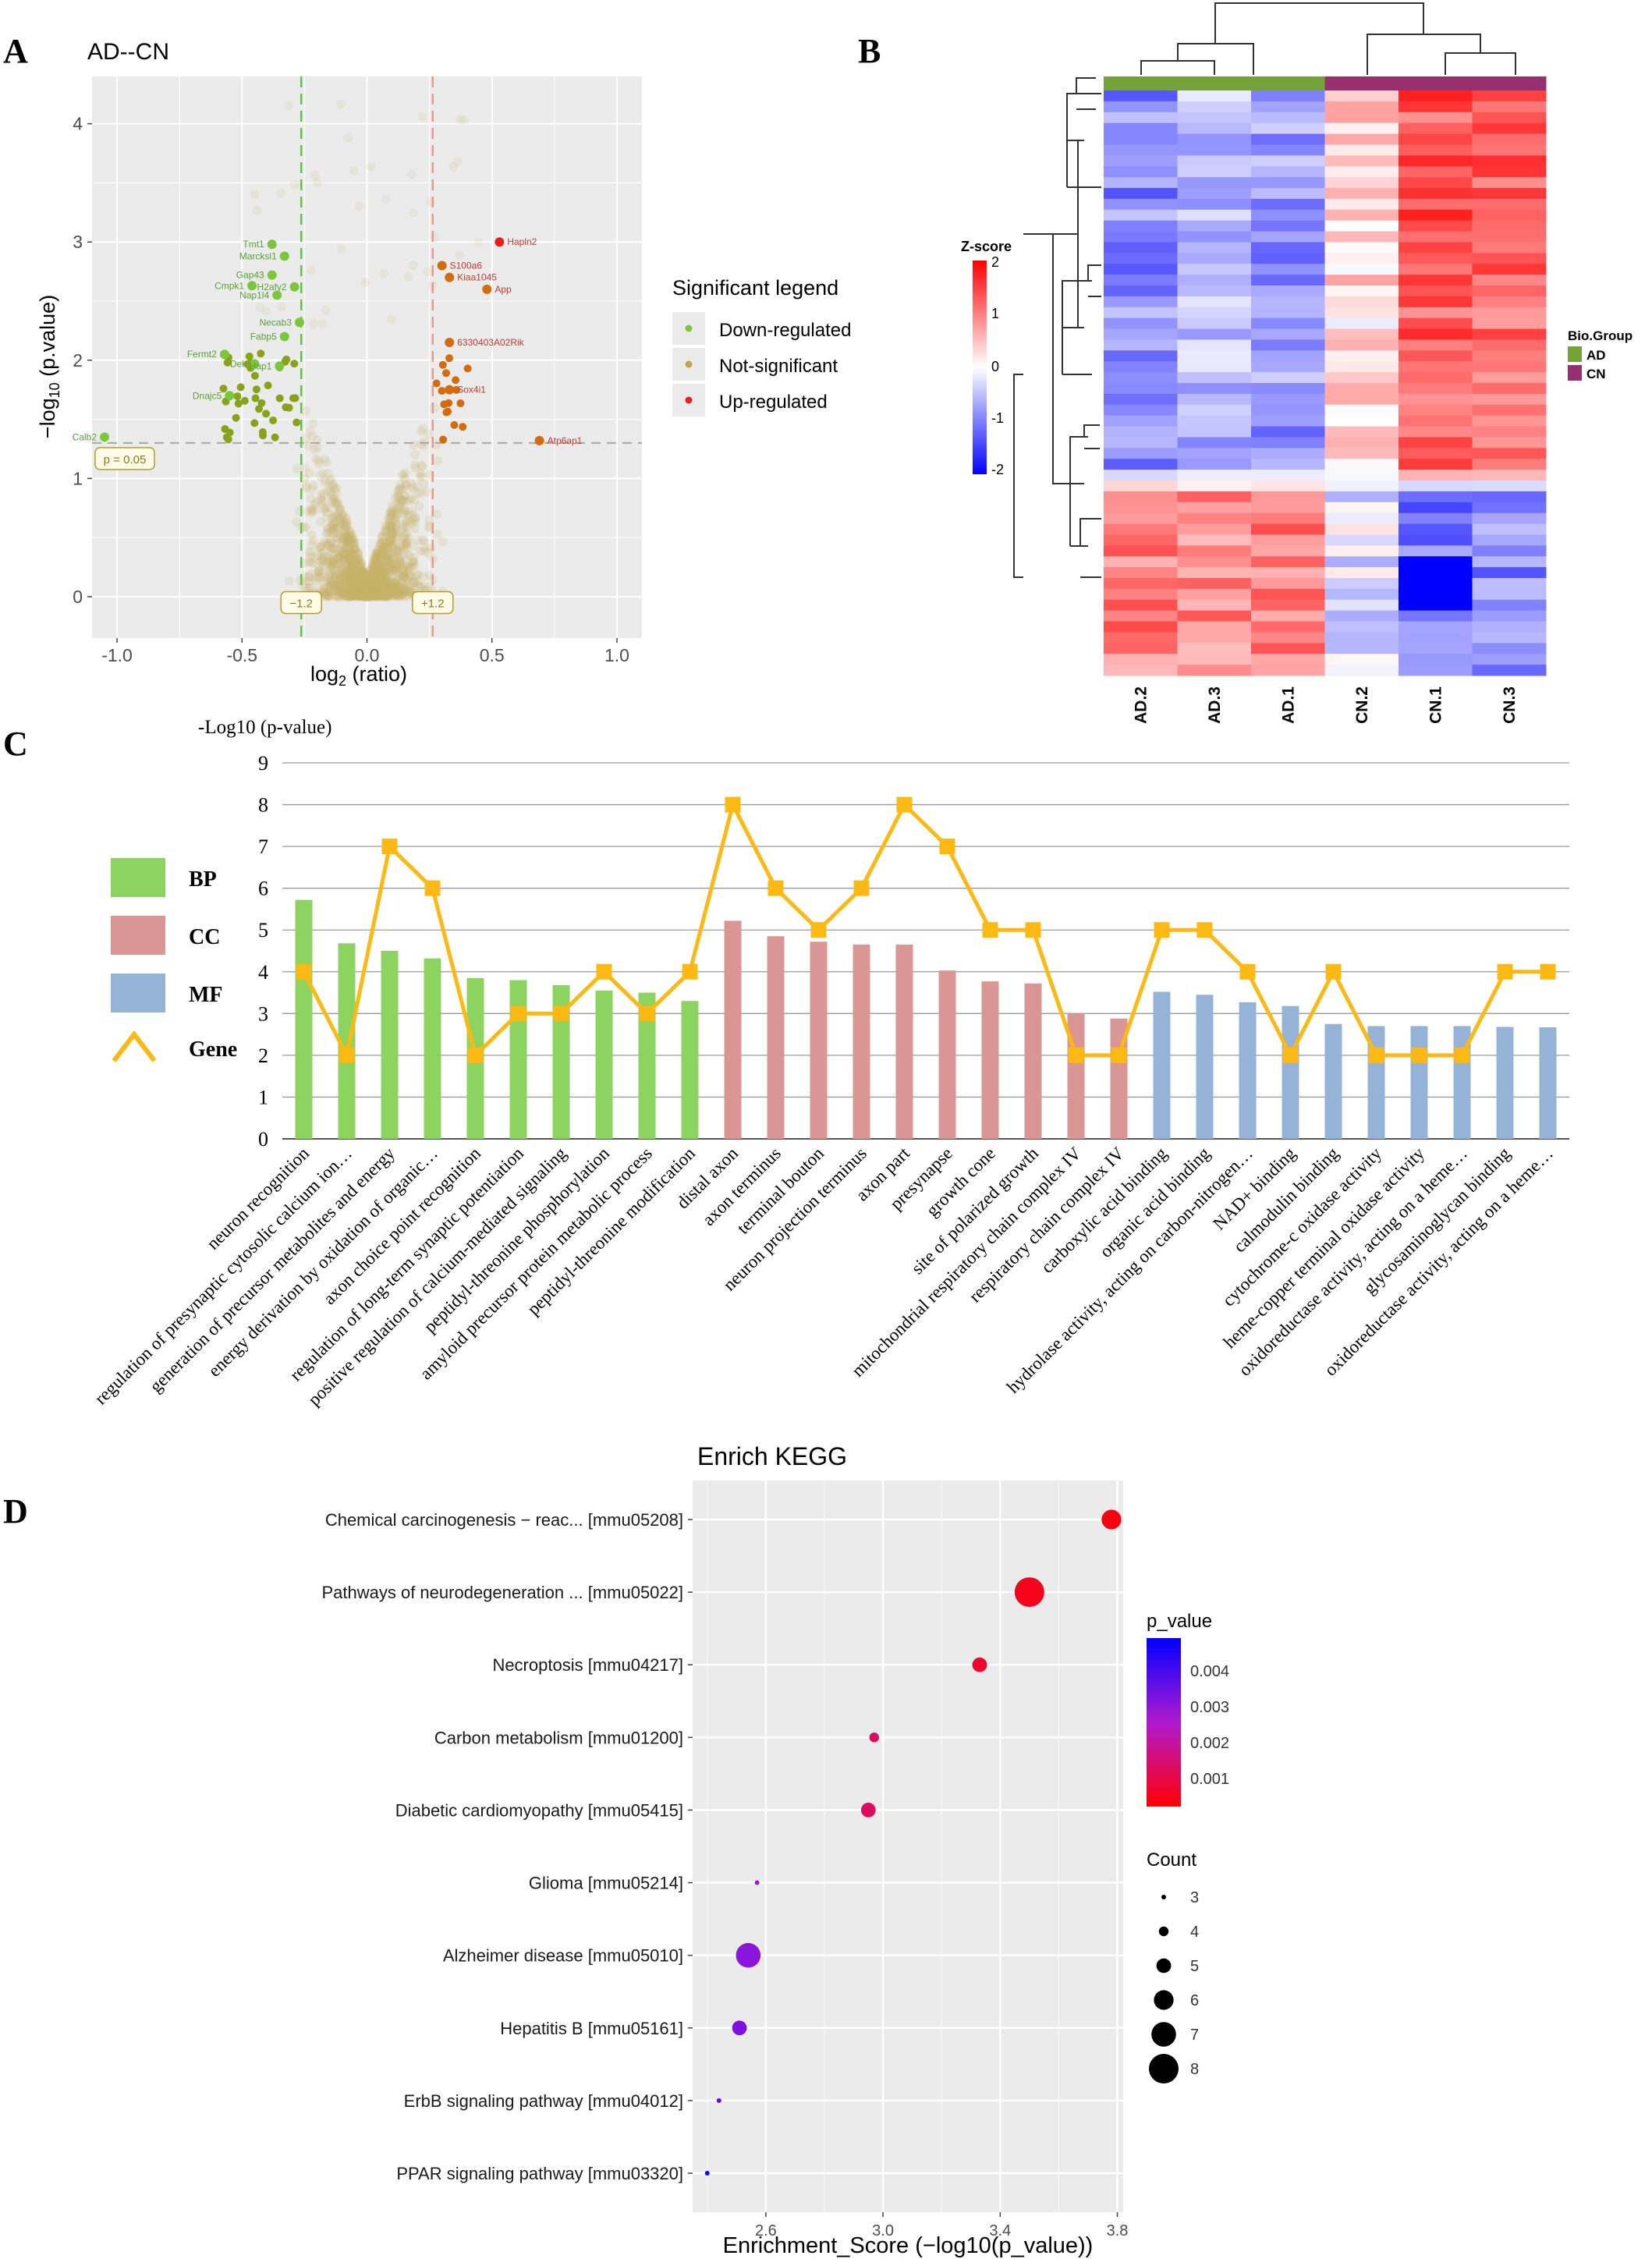 The height and width of the screenshot is (2259, 1652). Describe the element at coordinates (869, 51) in the screenshot. I see `panel-letter-b: B` at that location.